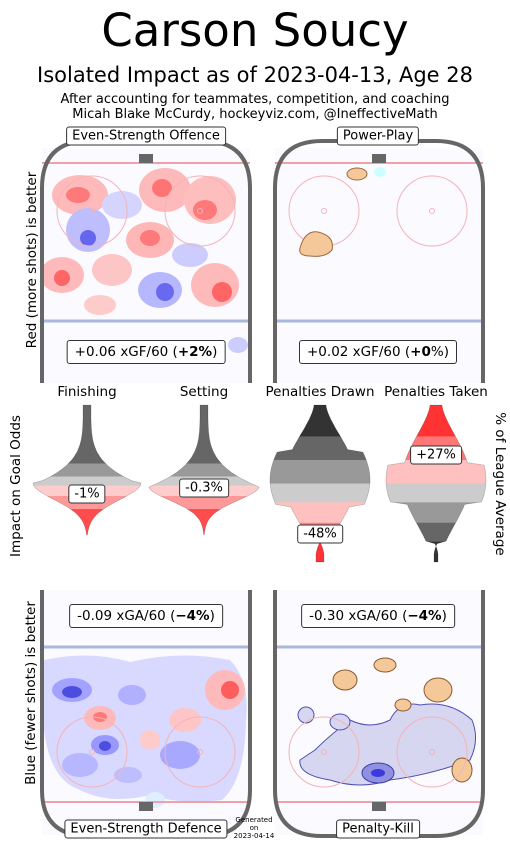 This screenshot has height=855, width=510. I want to click on es-defence-value: -0.09 xGA/60 (−4%), so click(146, 616).